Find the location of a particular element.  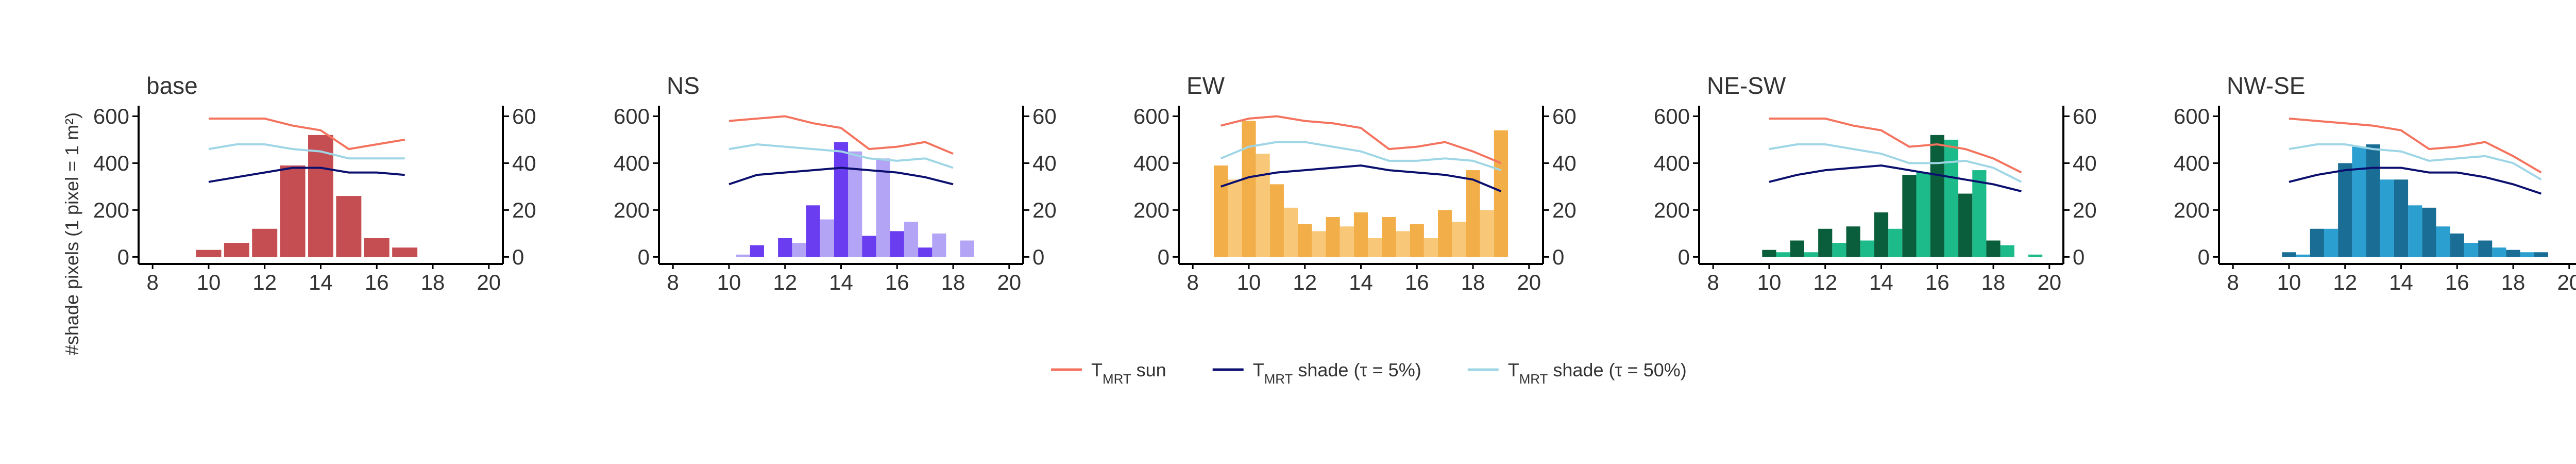

panel-title: EW is located at coordinates (1206, 85).